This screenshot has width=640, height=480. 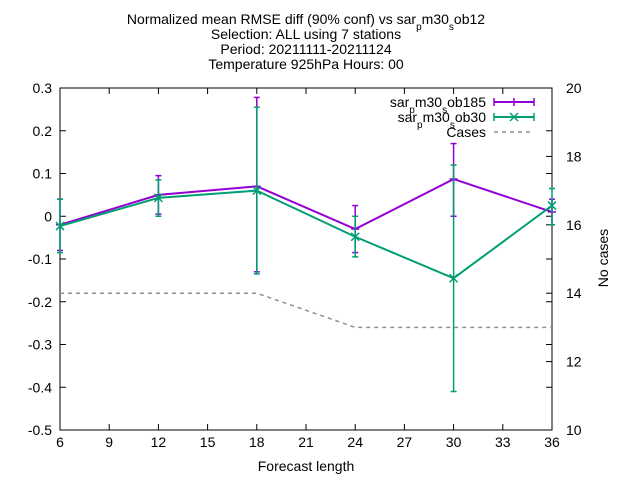 I want to click on y2-tick-label: 10, so click(x=574, y=430).